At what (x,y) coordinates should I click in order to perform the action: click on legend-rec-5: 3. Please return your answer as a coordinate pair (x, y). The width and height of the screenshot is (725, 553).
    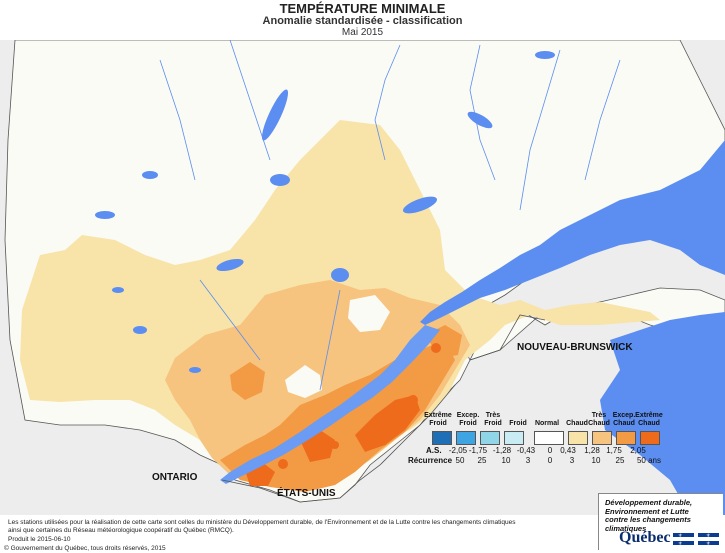
    Looking at the image, I should click on (572, 460).